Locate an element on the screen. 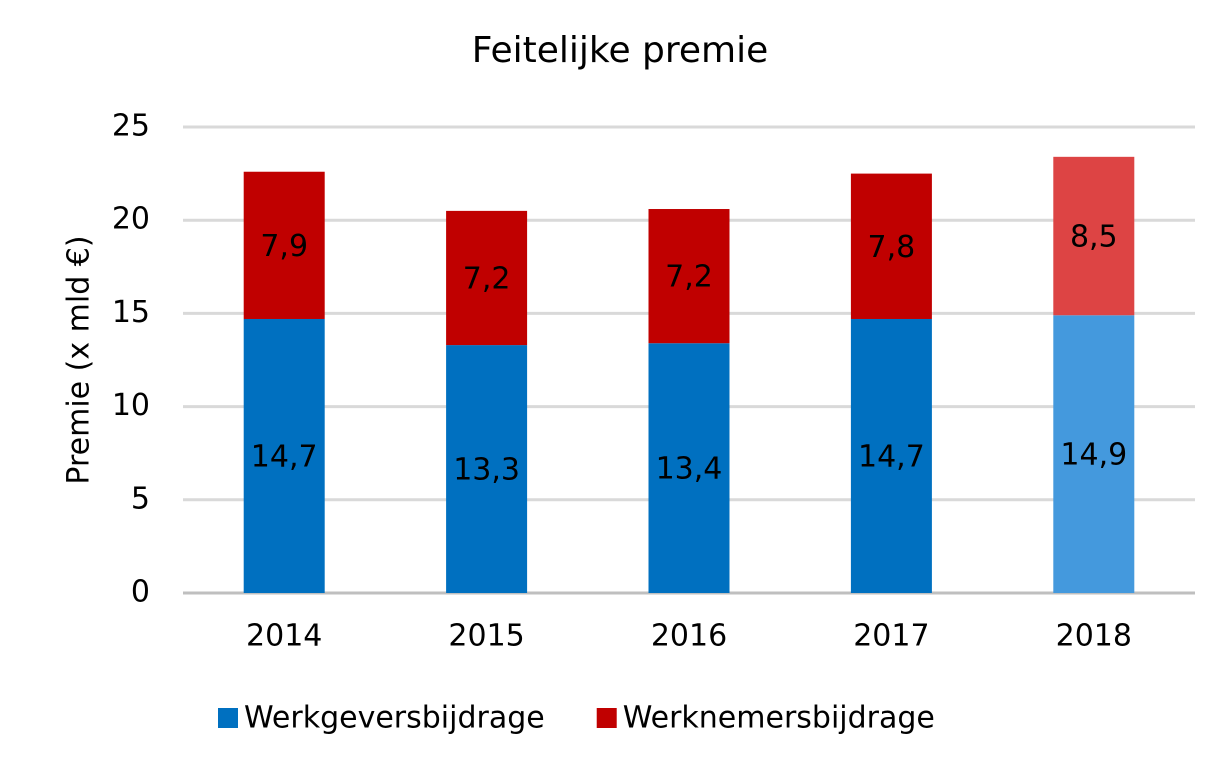 The height and width of the screenshot is (770, 1232). chart-title: Feitelijke premie is located at coordinates (620, 50).